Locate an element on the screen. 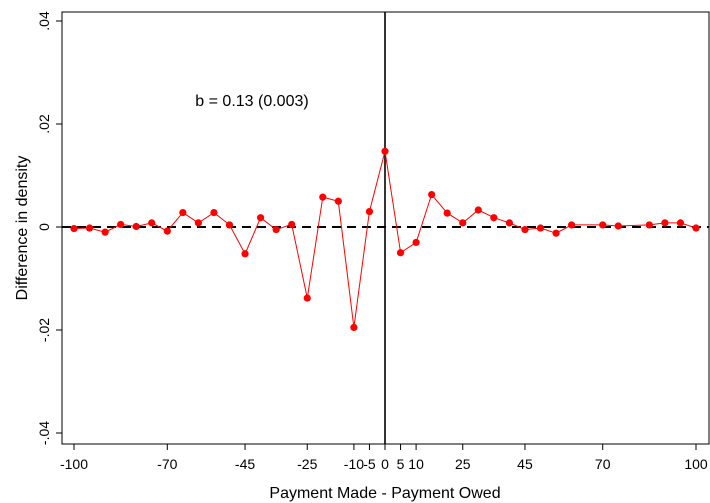 Image resolution: width=710 pixels, height=503 pixels. y-tick-label: .02 is located at coordinates (44, 124).